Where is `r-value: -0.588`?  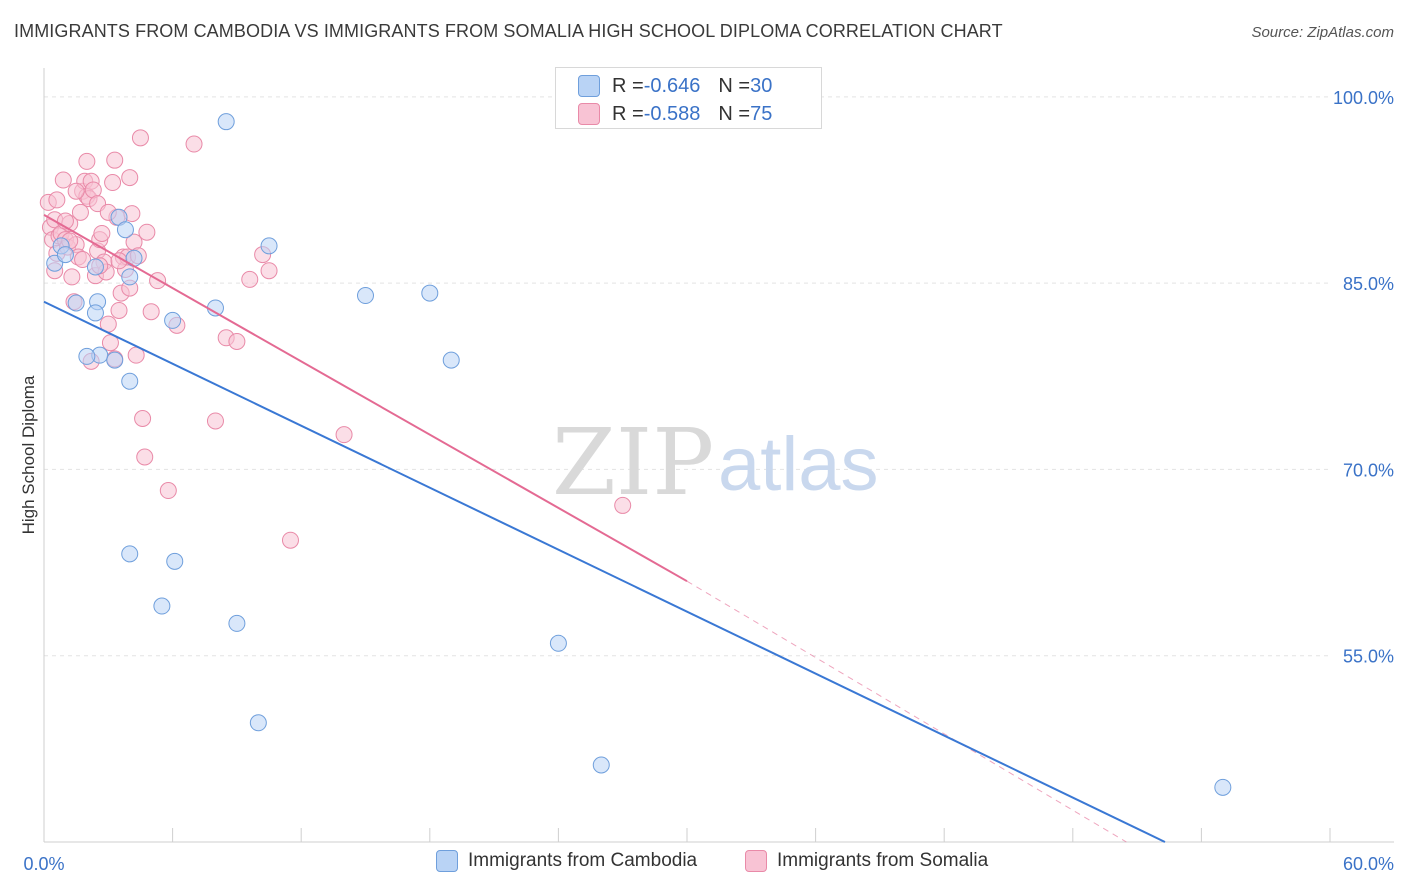
r-value: -0.588 is located at coordinates (672, 113).